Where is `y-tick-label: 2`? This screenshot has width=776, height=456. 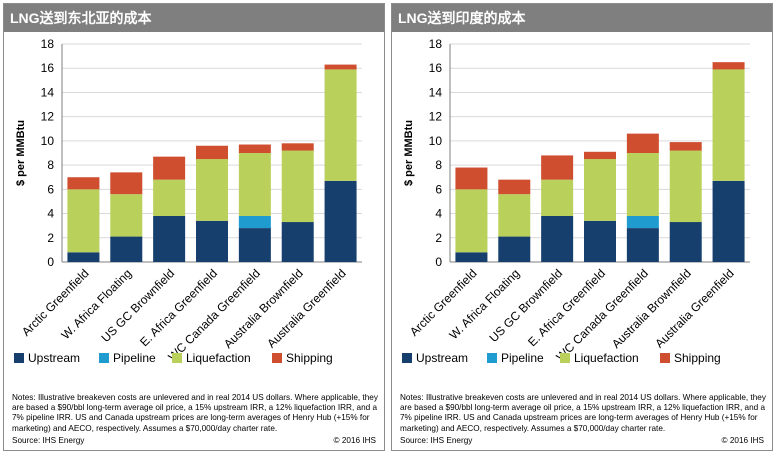
y-tick-label: 2 is located at coordinates (50, 238).